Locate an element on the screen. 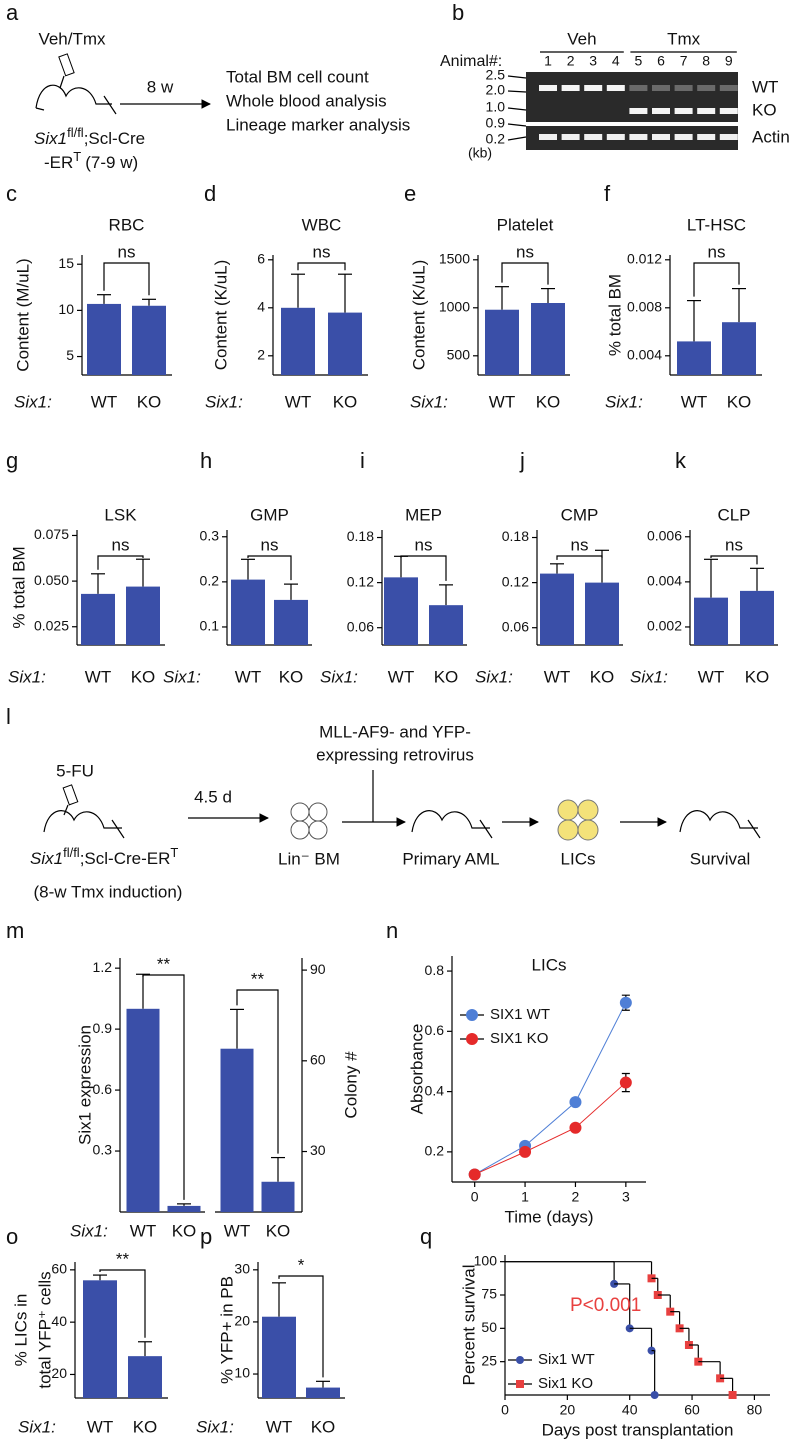 Image resolution: width=789 pixels, height=1446 pixels. y-tick-label: 0.004 is located at coordinates (664, 581).